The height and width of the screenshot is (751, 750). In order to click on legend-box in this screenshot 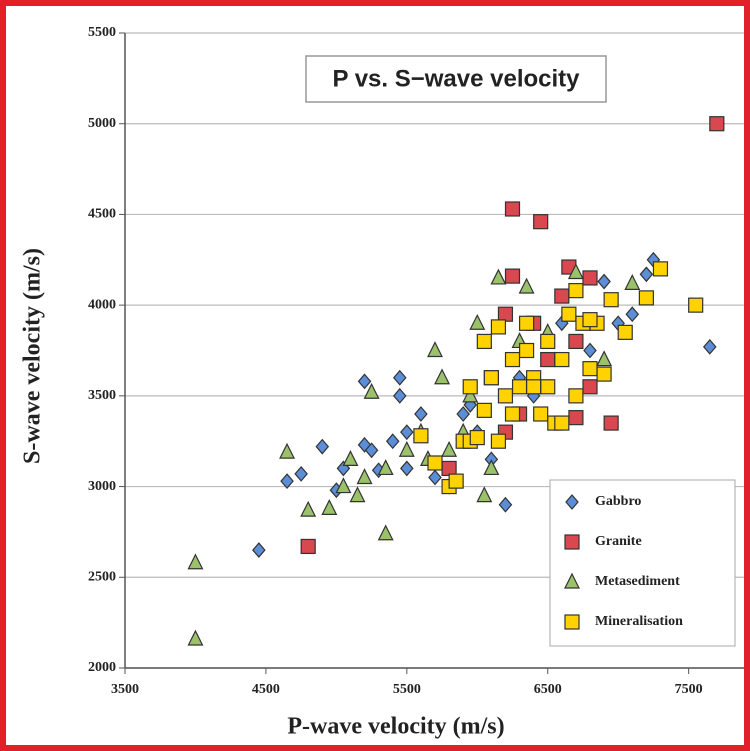, I will do `click(642, 563)`.